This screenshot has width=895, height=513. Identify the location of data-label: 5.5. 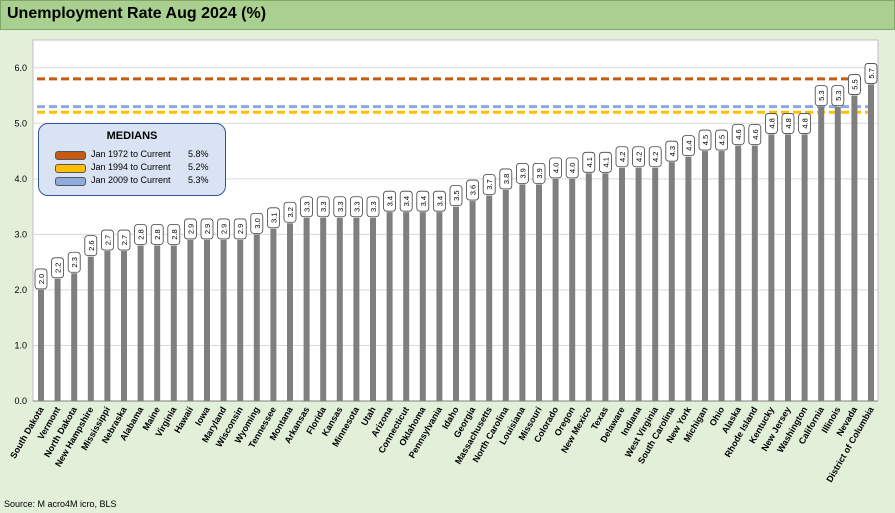
(854, 84).